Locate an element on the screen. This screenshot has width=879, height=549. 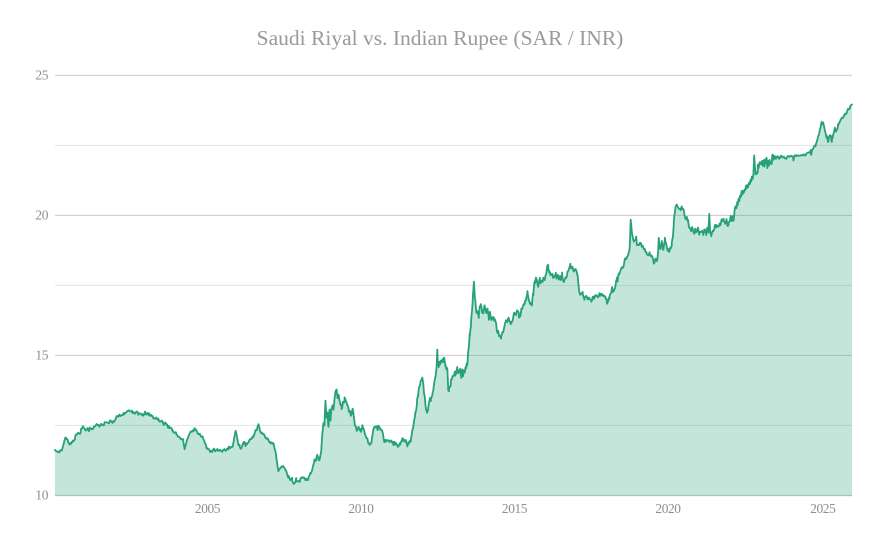
svg-text: 2025 is located at coordinates (823, 508).